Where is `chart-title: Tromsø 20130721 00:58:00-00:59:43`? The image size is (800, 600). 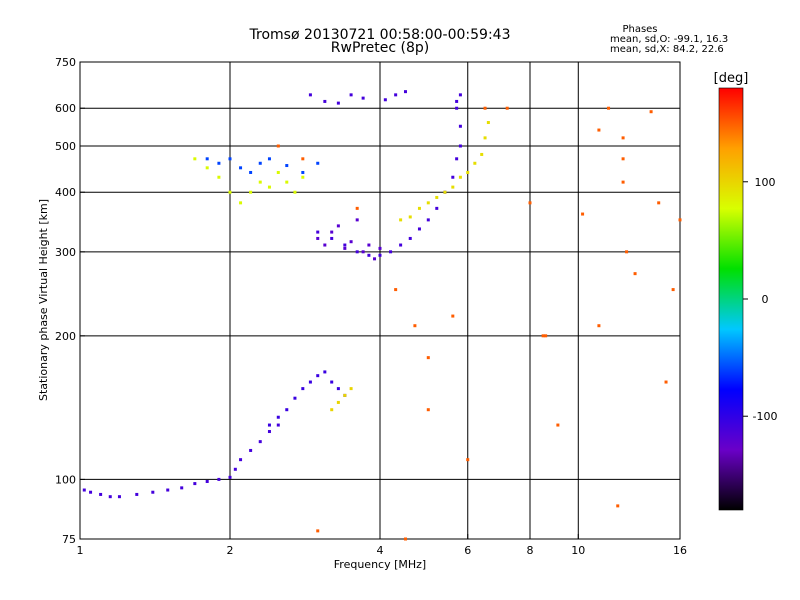
chart-title: Tromsø 20130721 00:58:00-00:59:43 is located at coordinates (380, 35).